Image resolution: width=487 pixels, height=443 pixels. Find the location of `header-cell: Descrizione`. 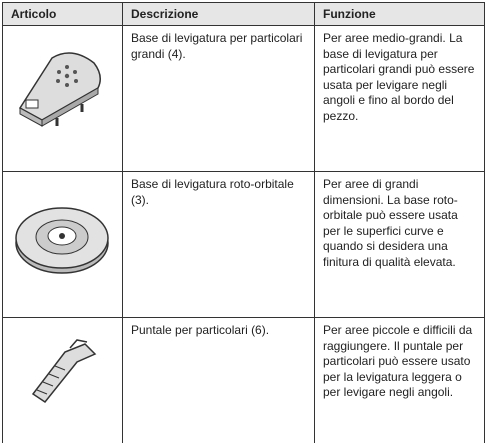

header-cell: Descrizione is located at coordinates (218, 14).